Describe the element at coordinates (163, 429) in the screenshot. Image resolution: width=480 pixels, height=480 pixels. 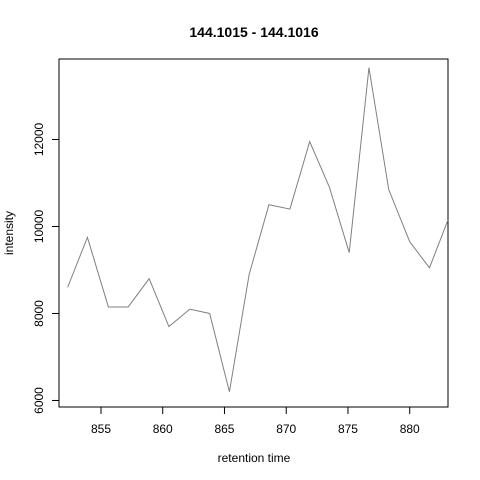
I see `x-tick-label: 860` at that location.